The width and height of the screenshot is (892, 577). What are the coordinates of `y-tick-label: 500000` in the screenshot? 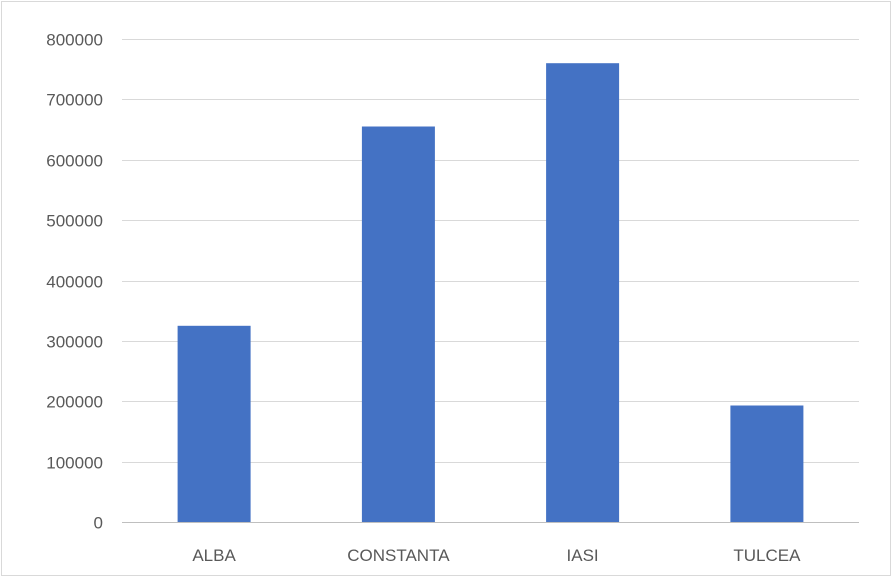 It's located at (74, 221).